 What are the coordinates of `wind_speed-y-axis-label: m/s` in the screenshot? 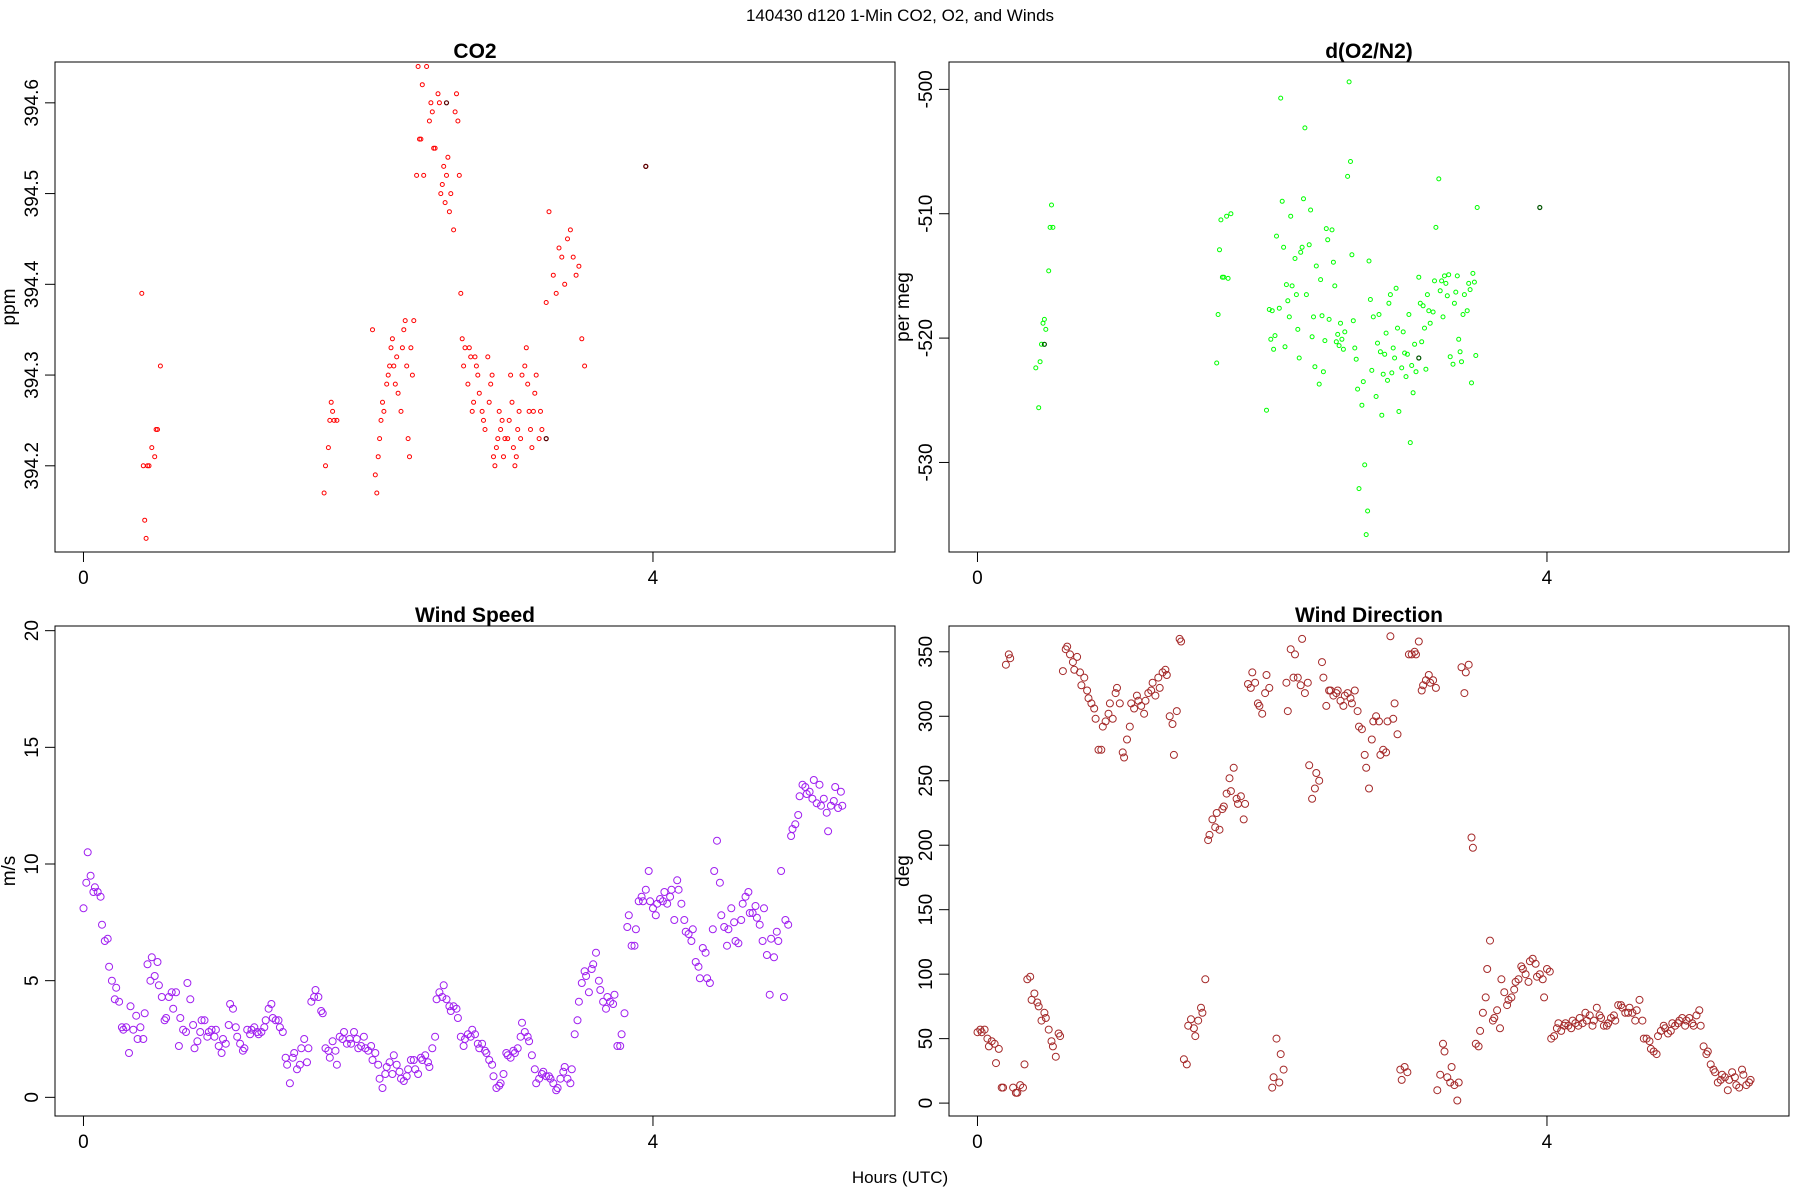 It's located at (10, 871).